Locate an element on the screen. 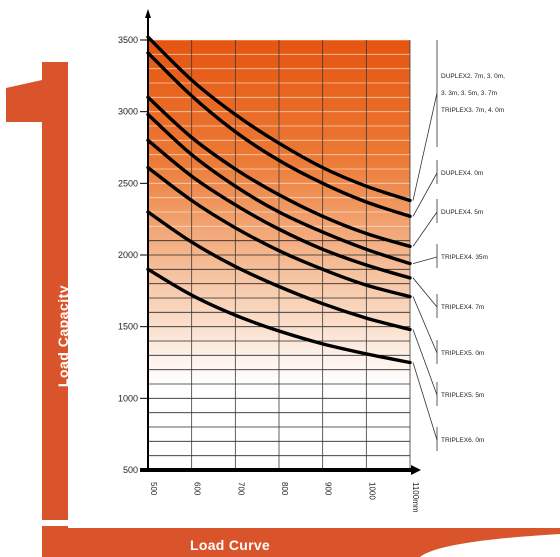 This screenshot has width=560, height=557. y-tick-label: 2000 is located at coordinates (128, 255).